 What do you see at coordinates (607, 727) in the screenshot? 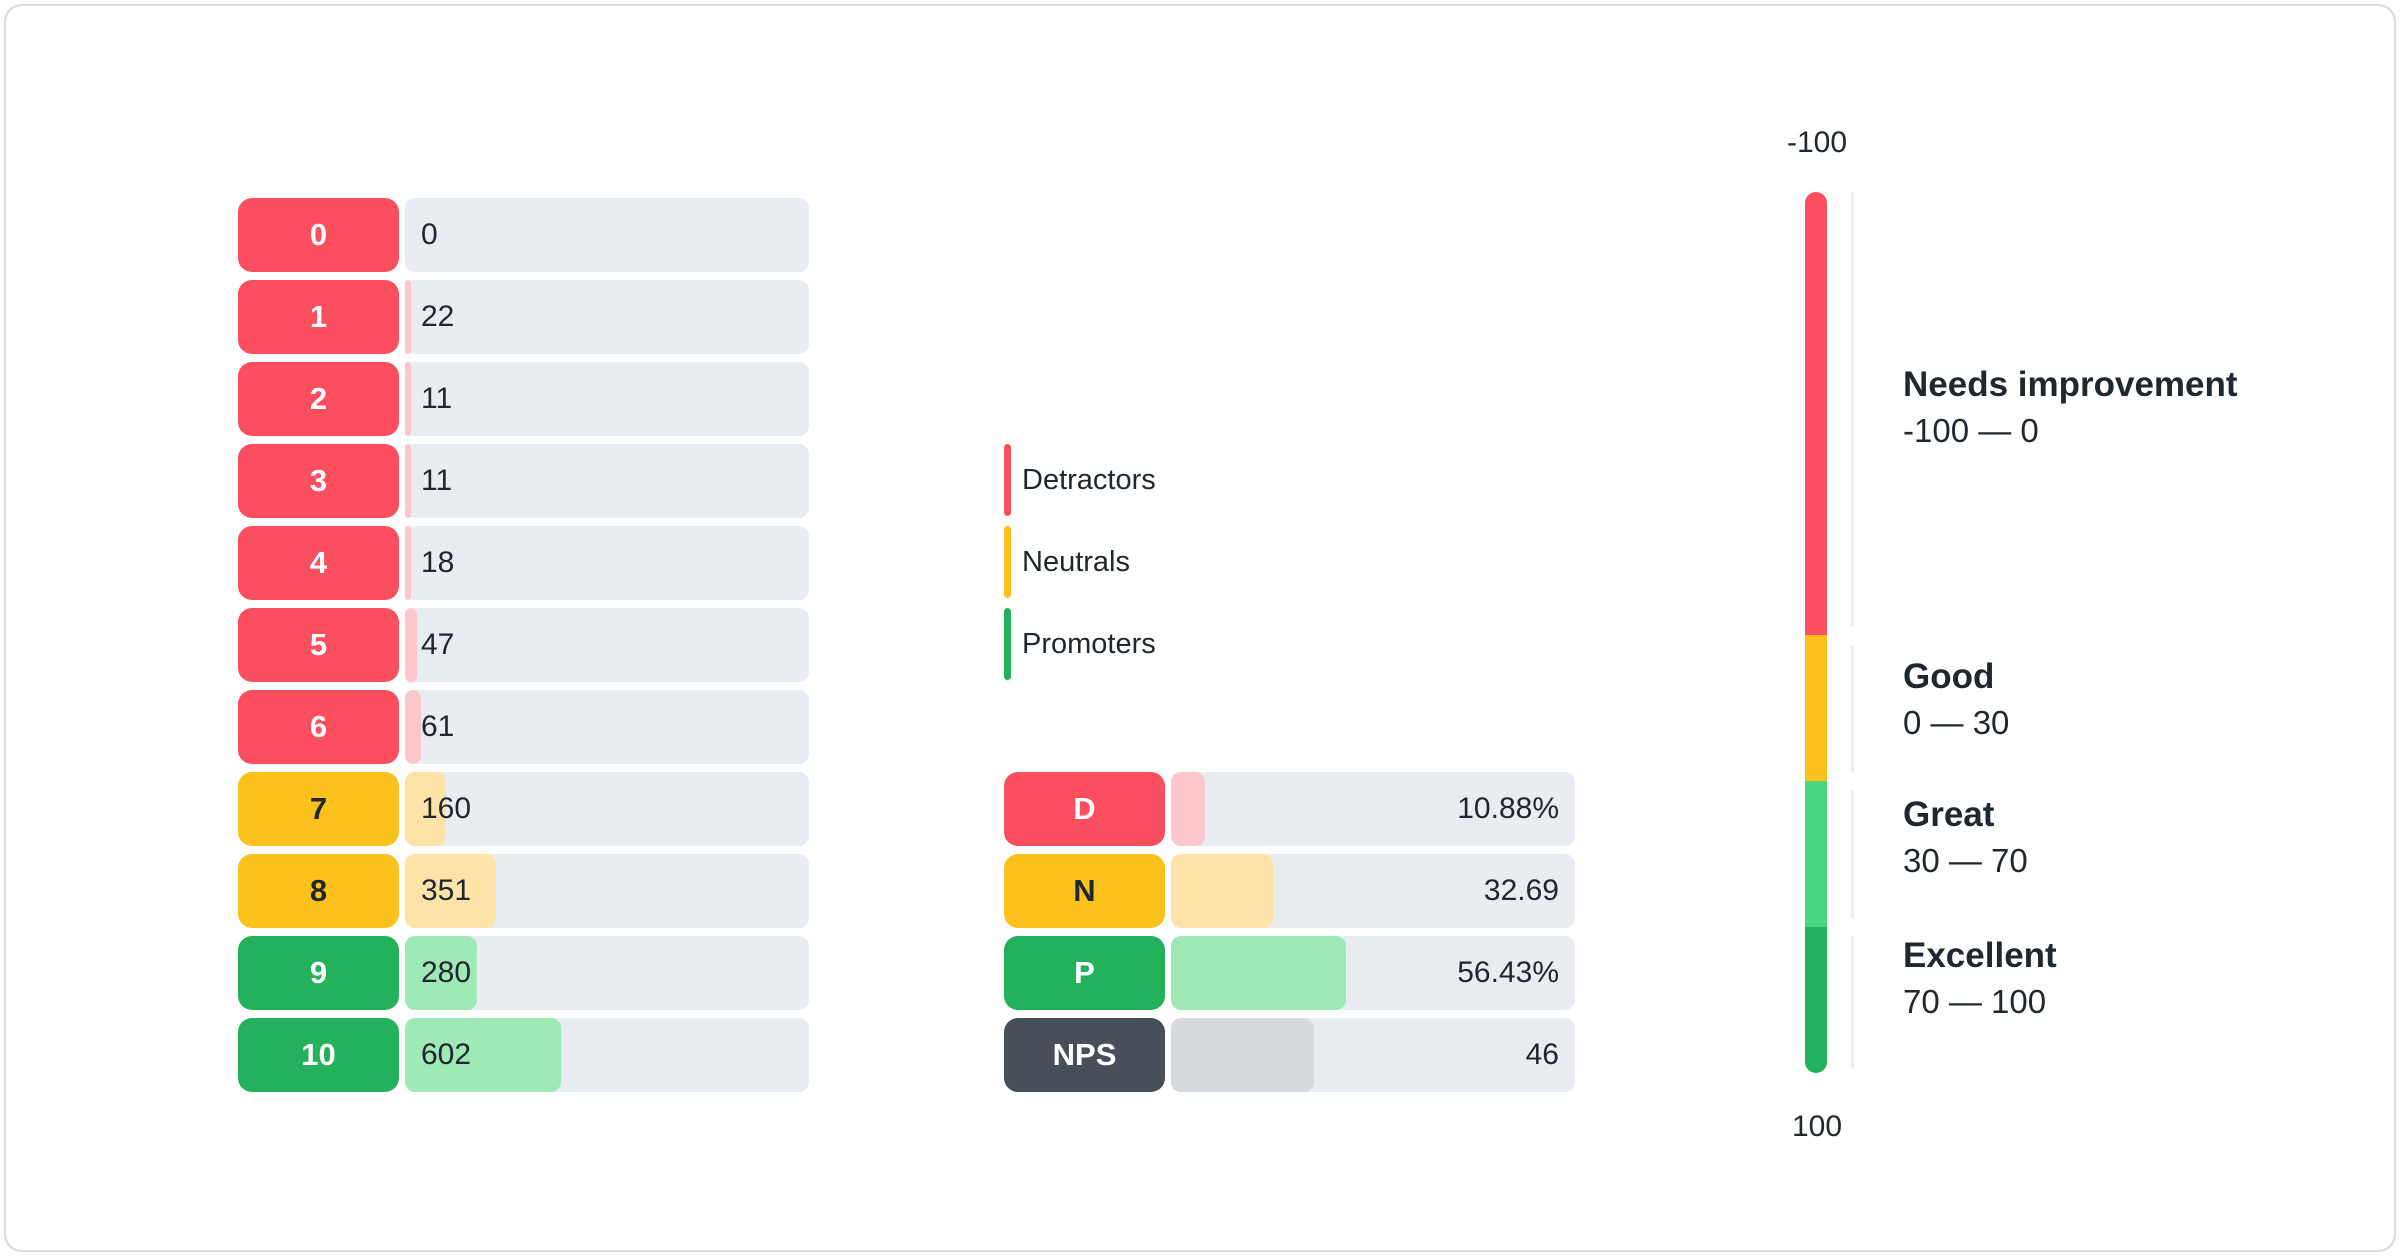
I see `score-bar-track: 61` at bounding box center [607, 727].